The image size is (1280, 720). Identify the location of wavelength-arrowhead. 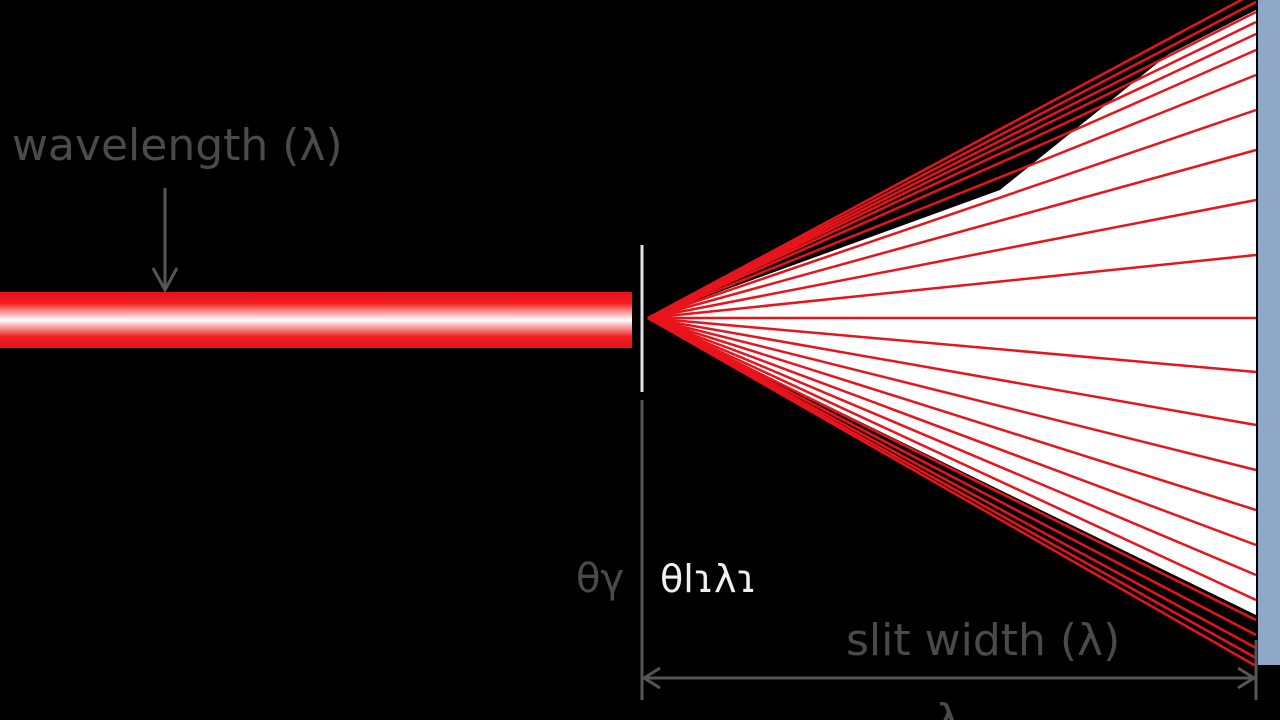
(165, 280).